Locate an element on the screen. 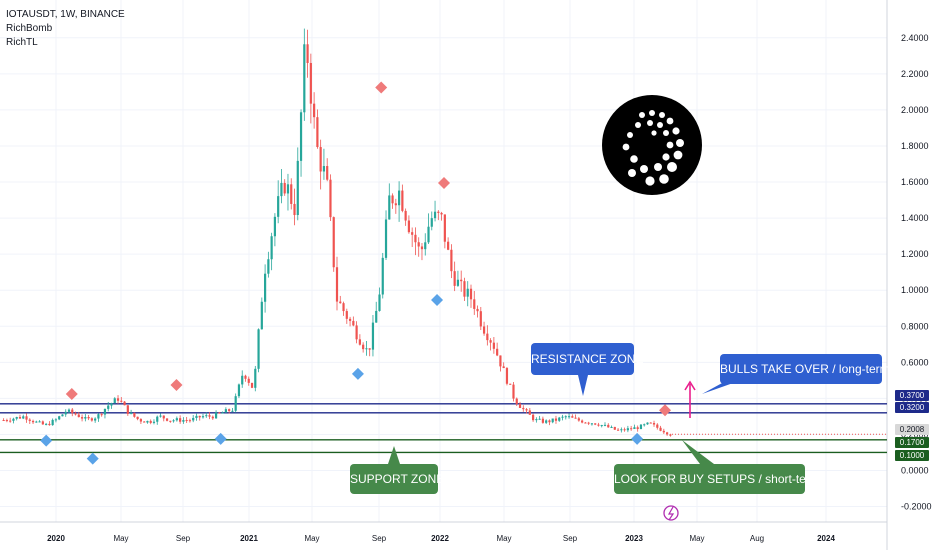  symbol-title: IOTAUSDT, 1W, BINANCE is located at coordinates (65, 14).